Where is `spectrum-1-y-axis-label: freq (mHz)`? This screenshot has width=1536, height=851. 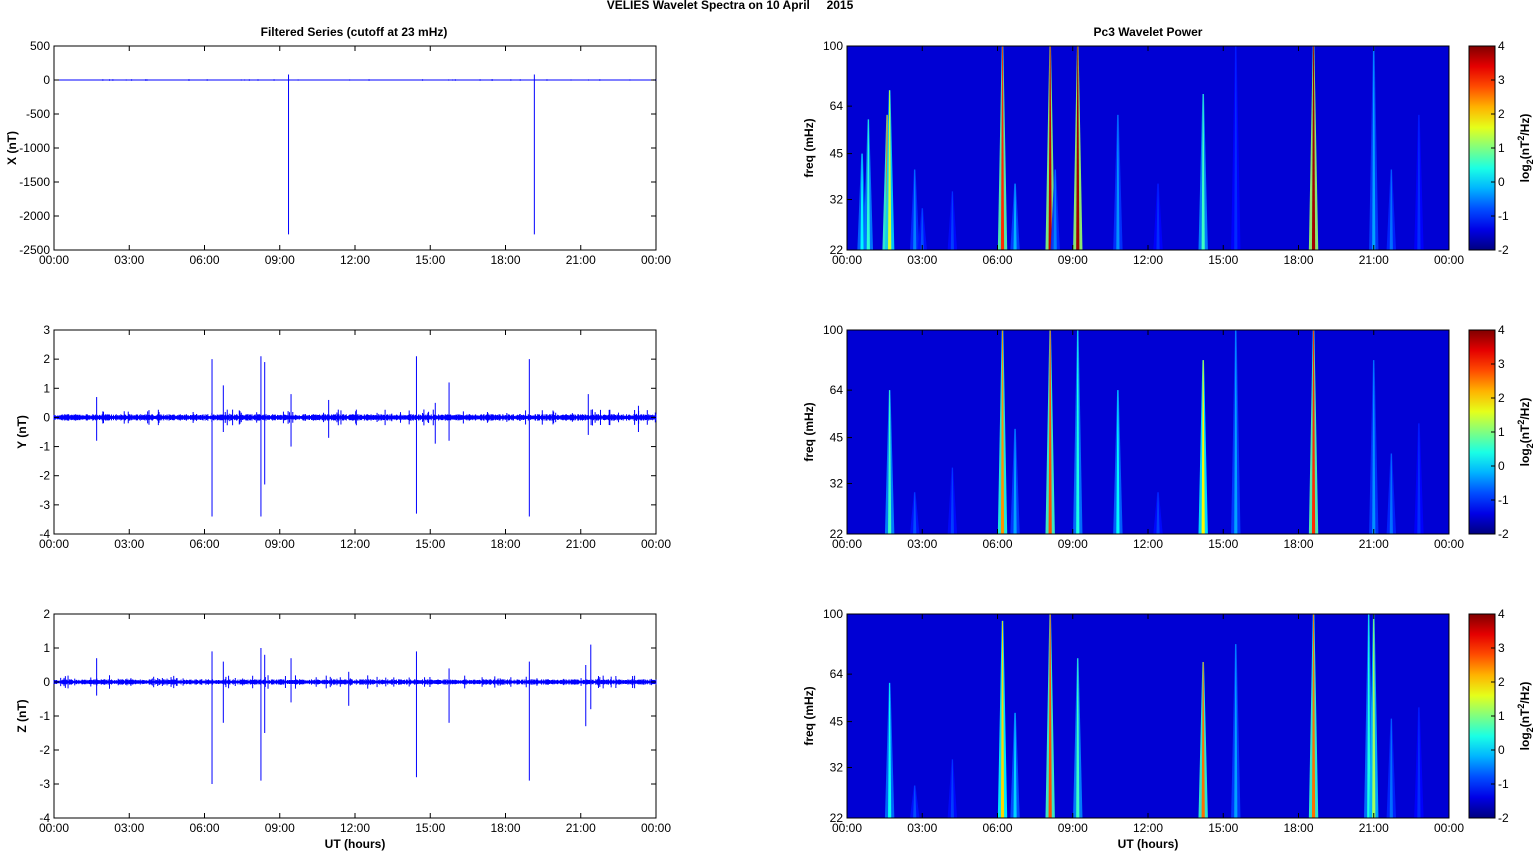
spectrum-1-y-axis-label: freq (mHz) is located at coordinates (809, 431).